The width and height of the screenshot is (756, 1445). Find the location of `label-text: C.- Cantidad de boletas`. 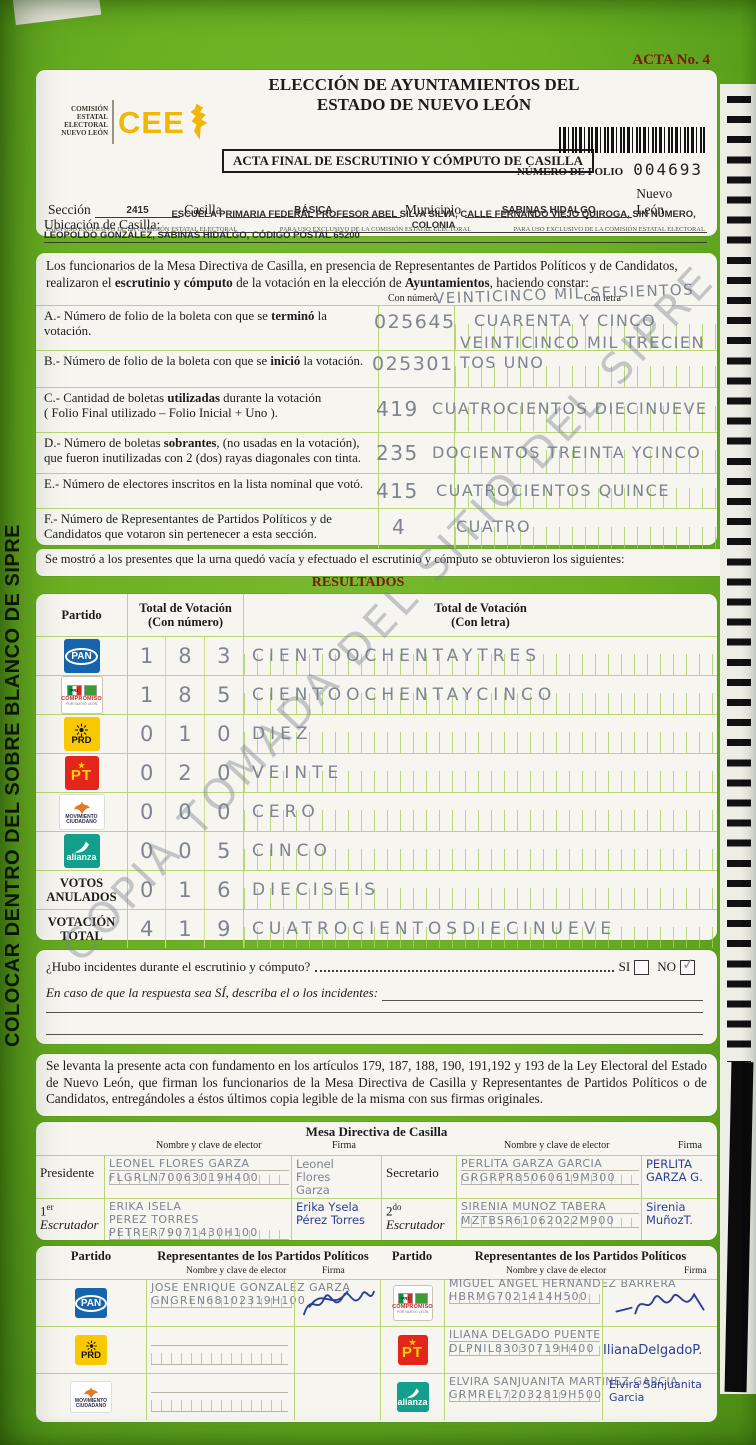

label-text: C.- Cantidad de boletas is located at coordinates (106, 398).